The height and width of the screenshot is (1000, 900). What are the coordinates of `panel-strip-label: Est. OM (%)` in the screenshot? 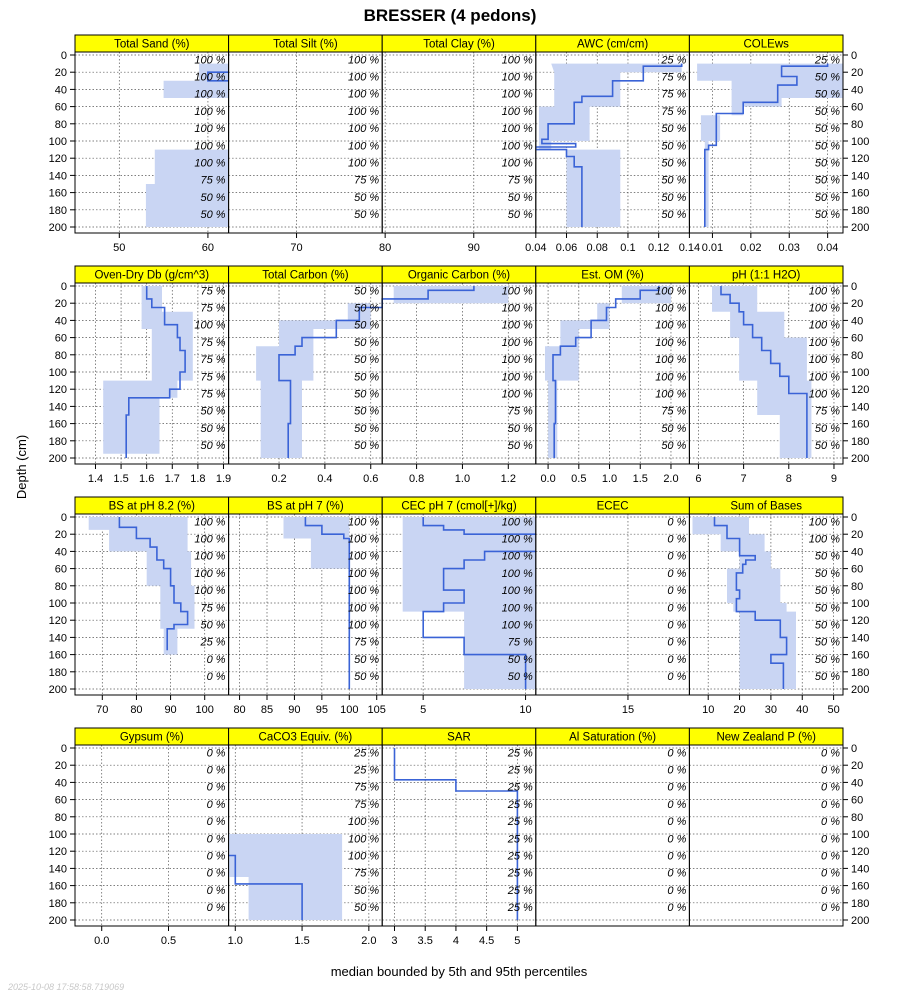 It's located at (612, 276).